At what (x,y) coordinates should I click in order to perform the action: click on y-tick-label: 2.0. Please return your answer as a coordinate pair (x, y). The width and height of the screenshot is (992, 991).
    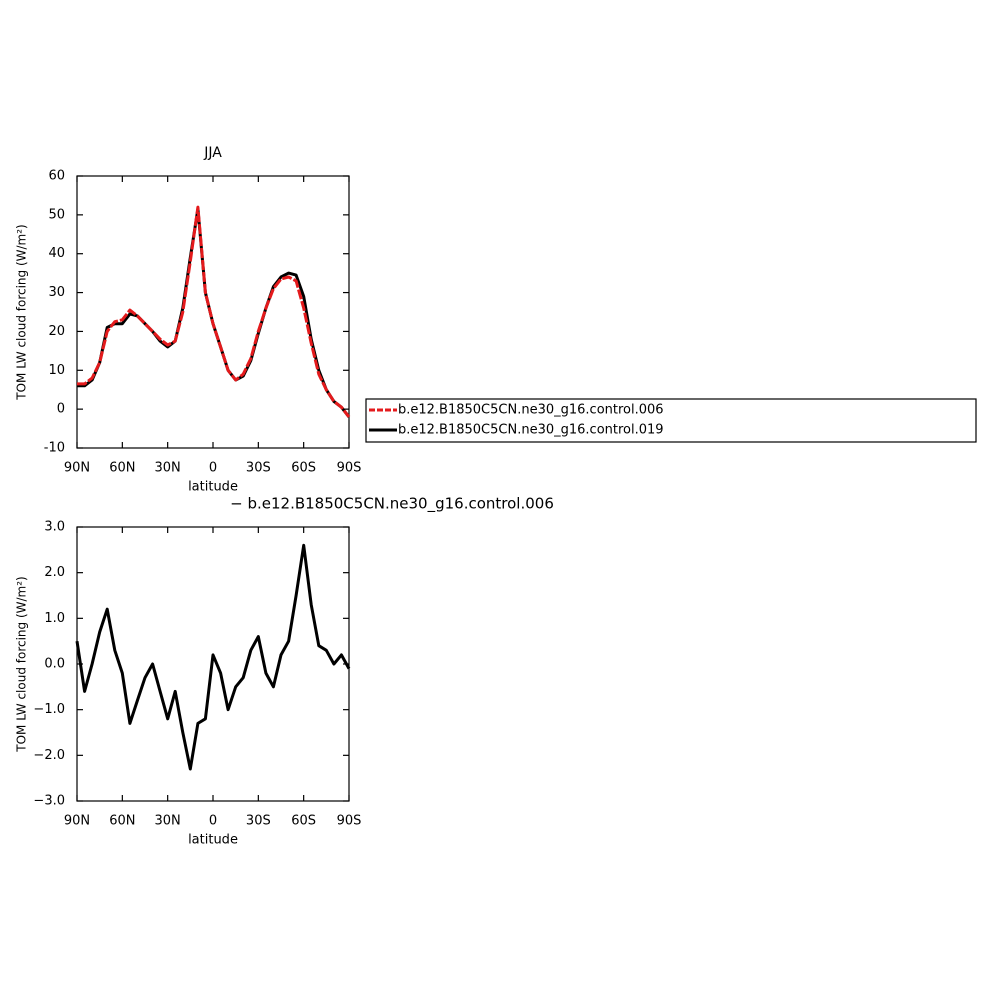
    Looking at the image, I should click on (54, 572).